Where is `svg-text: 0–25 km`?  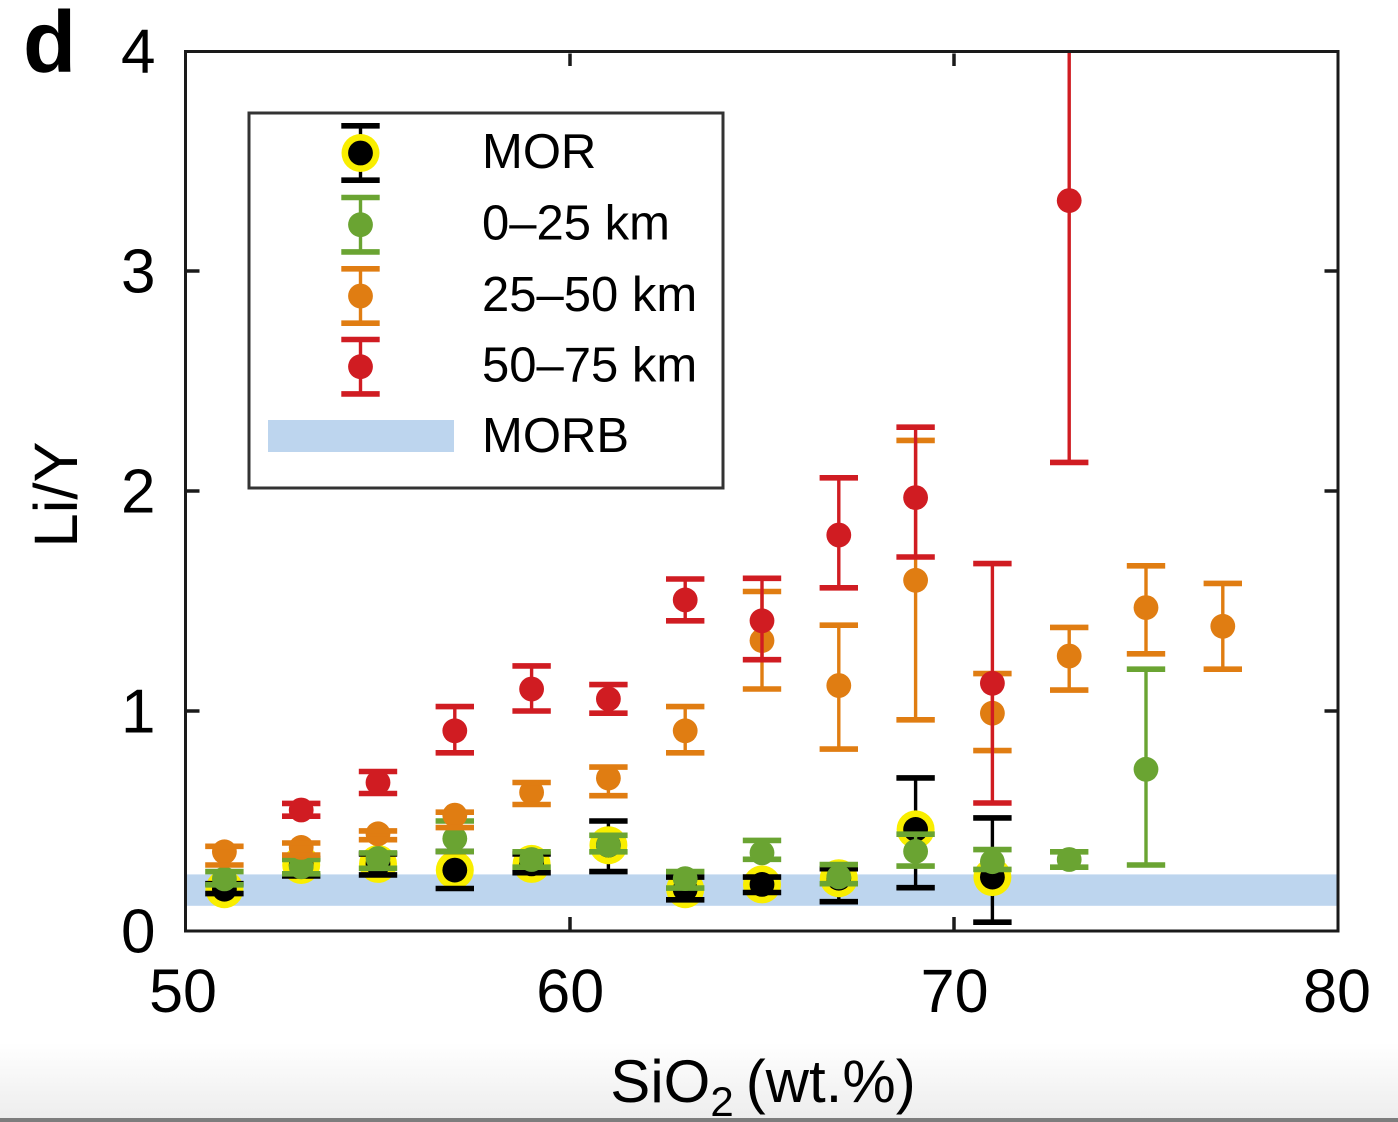
svg-text: 0–25 km is located at coordinates (576, 224).